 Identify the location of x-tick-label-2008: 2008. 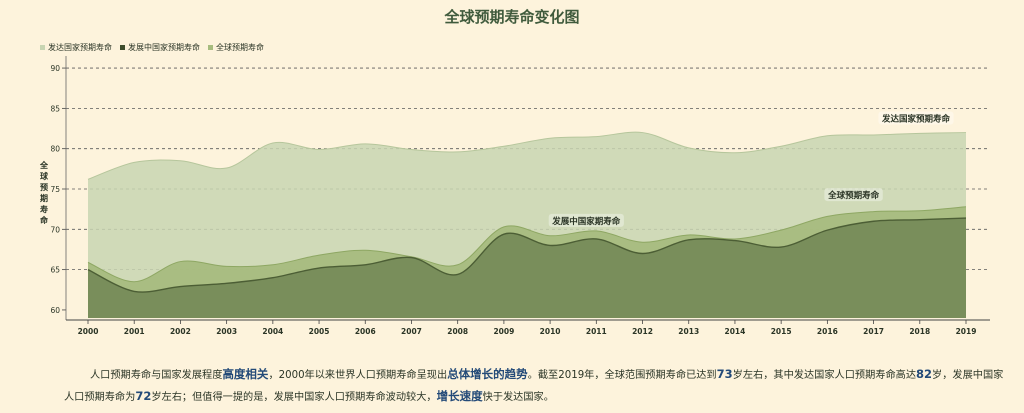
(457, 331).